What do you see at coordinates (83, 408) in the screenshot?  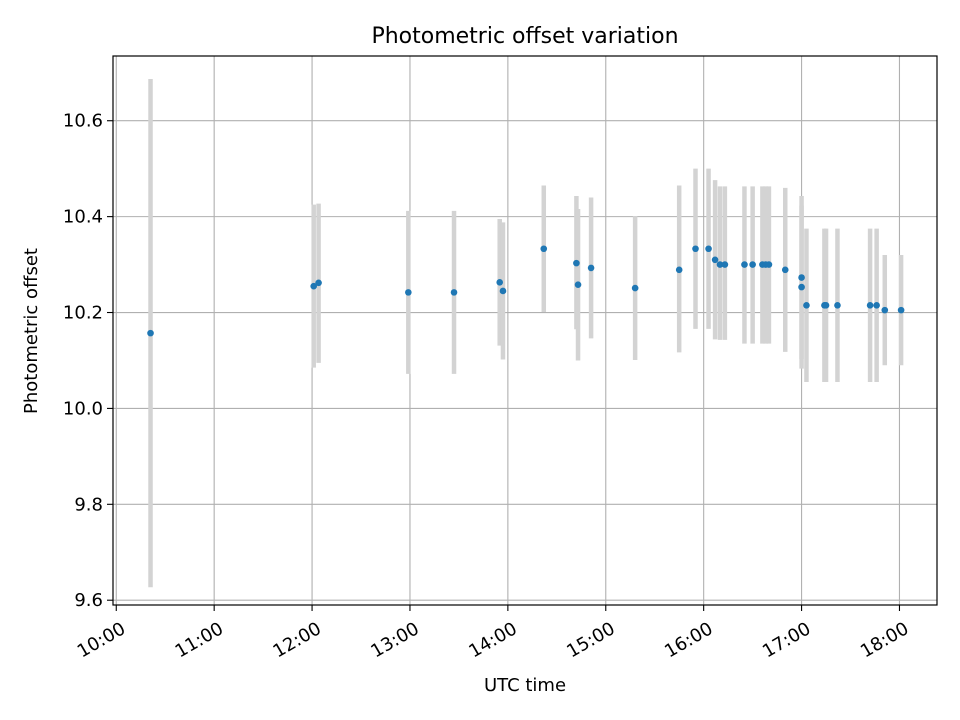 I see `y-tick-label: 10.0` at bounding box center [83, 408].